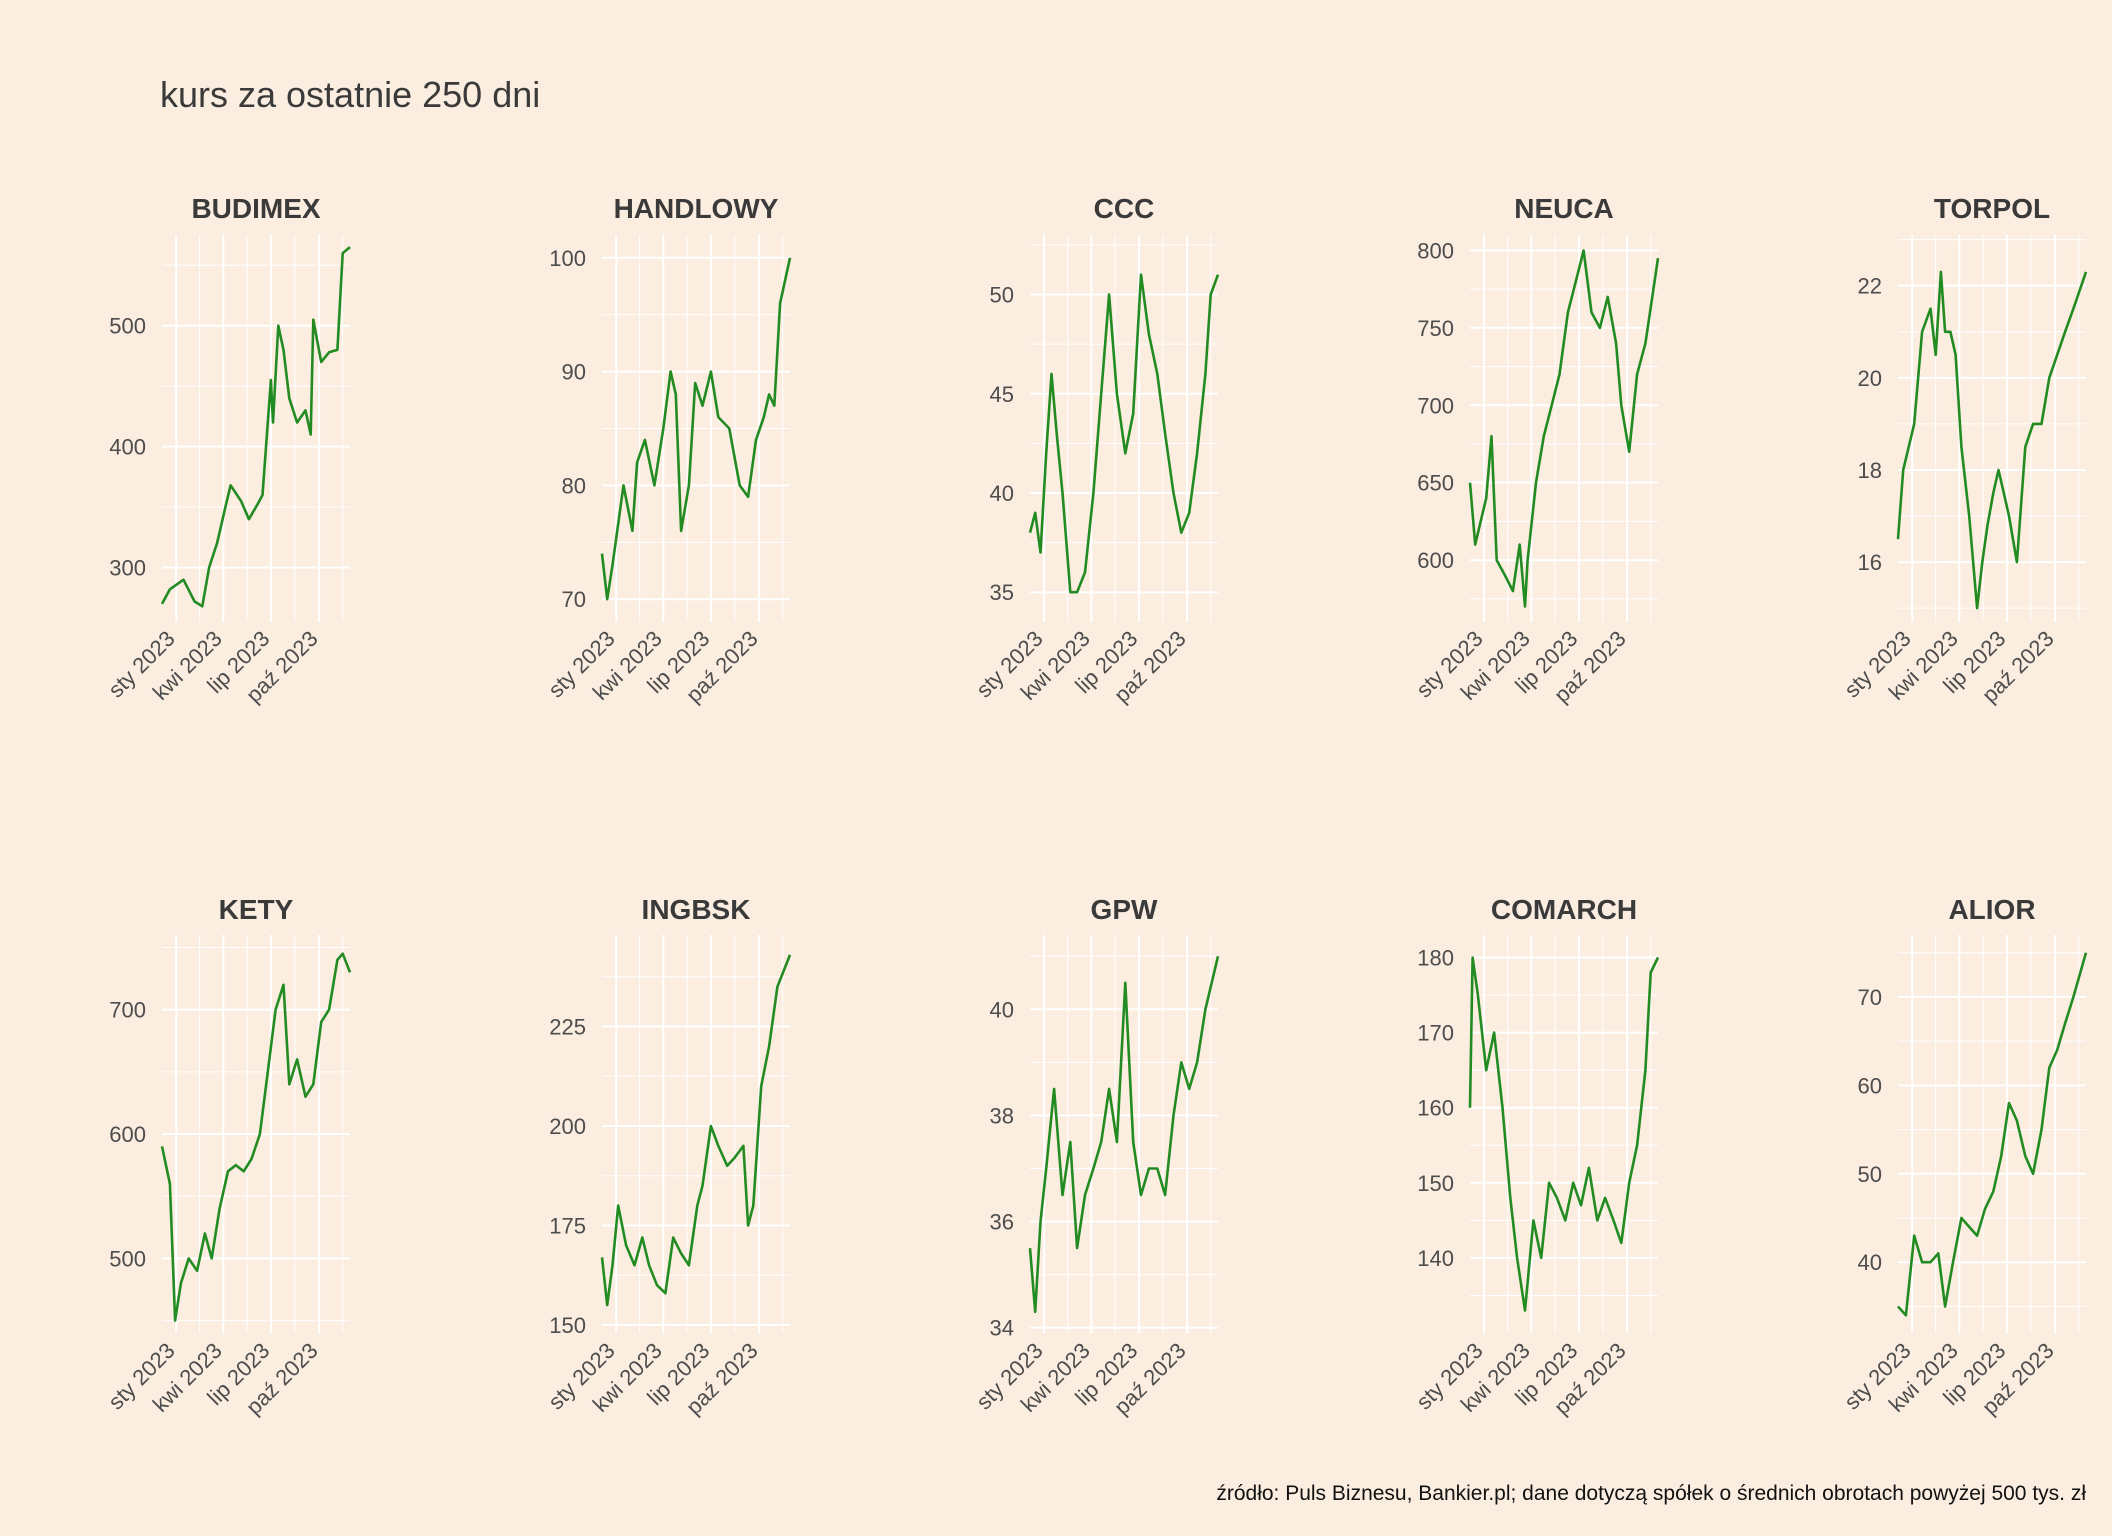  I want to click on panel-title: HANDLOWY, so click(696, 208).